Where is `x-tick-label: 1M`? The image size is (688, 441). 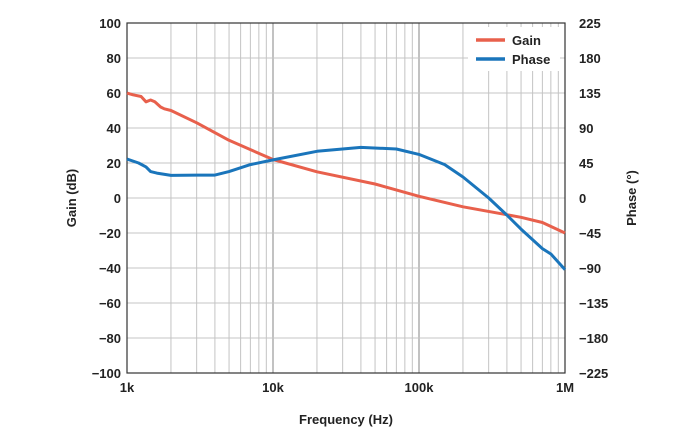
x-tick-label: 1M is located at coordinates (565, 387).